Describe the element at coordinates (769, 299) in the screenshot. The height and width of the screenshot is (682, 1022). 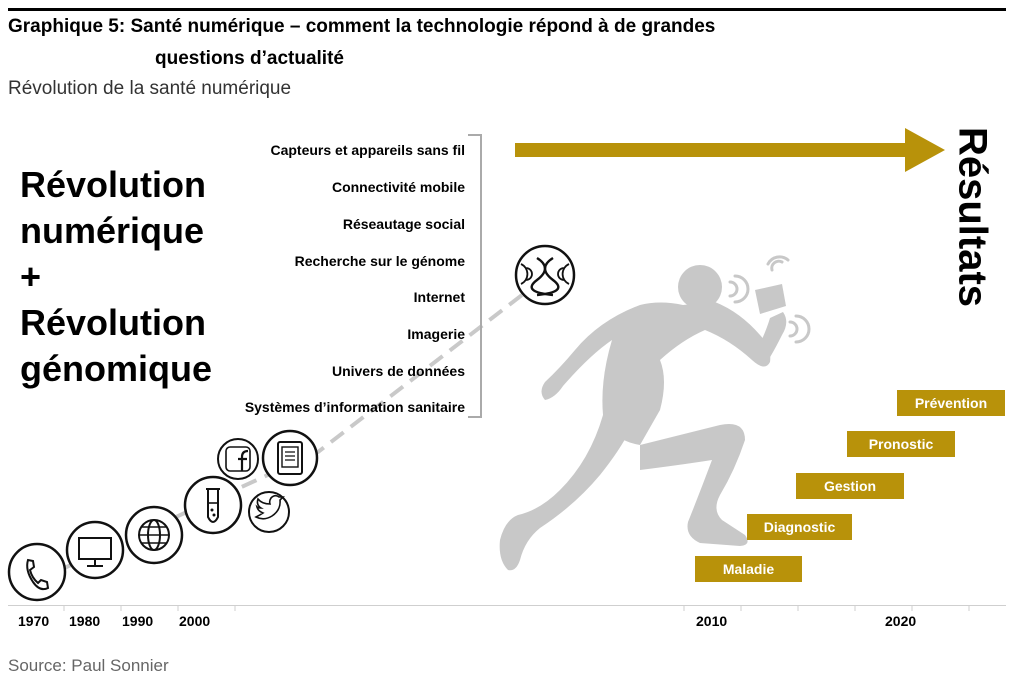
I see `signal-waves` at that location.